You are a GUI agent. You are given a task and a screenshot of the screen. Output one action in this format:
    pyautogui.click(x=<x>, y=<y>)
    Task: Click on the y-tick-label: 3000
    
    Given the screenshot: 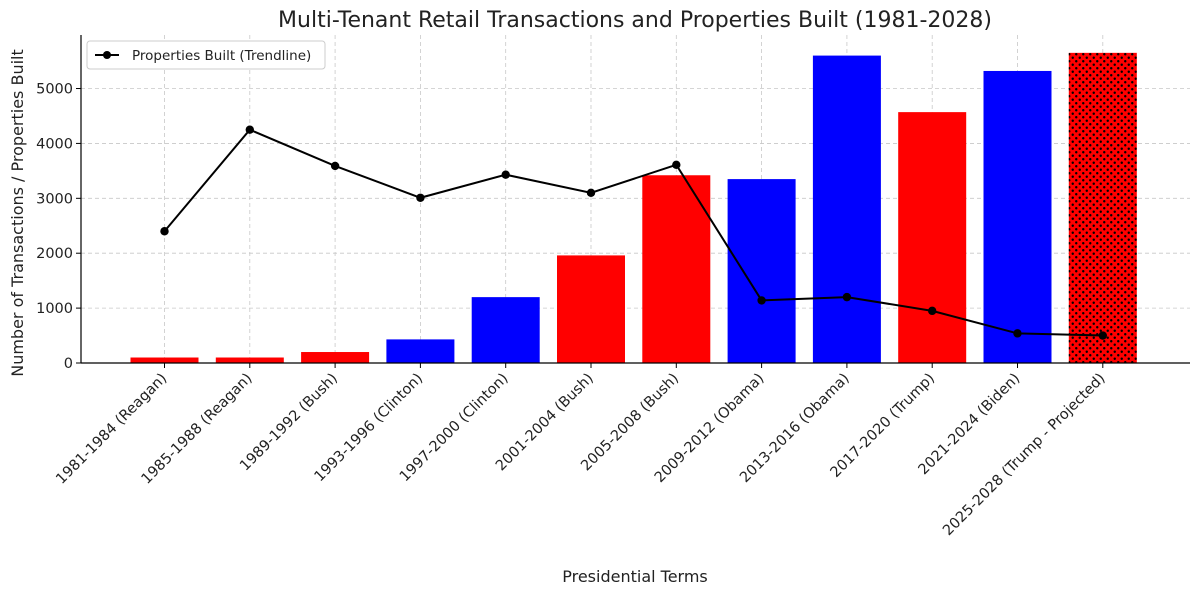 What is the action you would take?
    pyautogui.click(x=54, y=199)
    